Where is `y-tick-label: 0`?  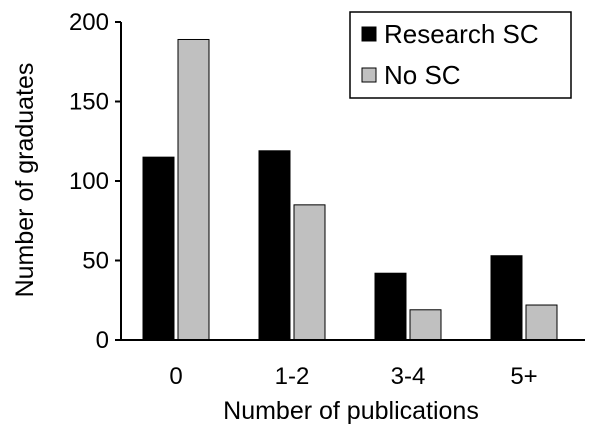
y-tick-label: 0 is located at coordinates (102, 340).